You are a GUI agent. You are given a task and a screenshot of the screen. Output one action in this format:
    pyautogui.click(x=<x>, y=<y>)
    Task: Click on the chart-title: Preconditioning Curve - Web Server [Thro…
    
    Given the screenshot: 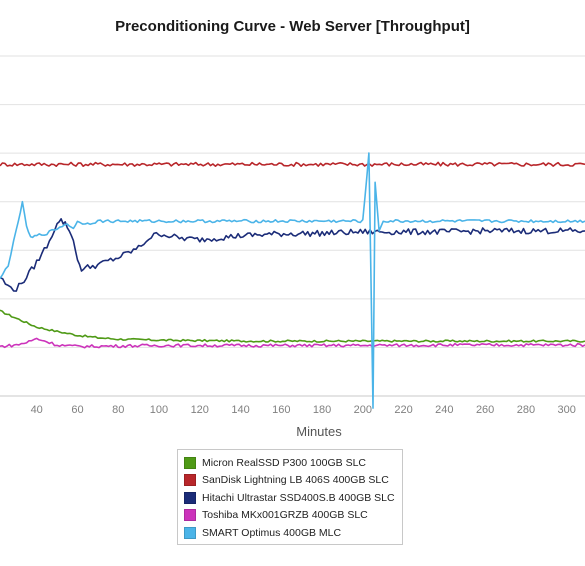 What is the action you would take?
    pyautogui.click(x=292, y=26)
    